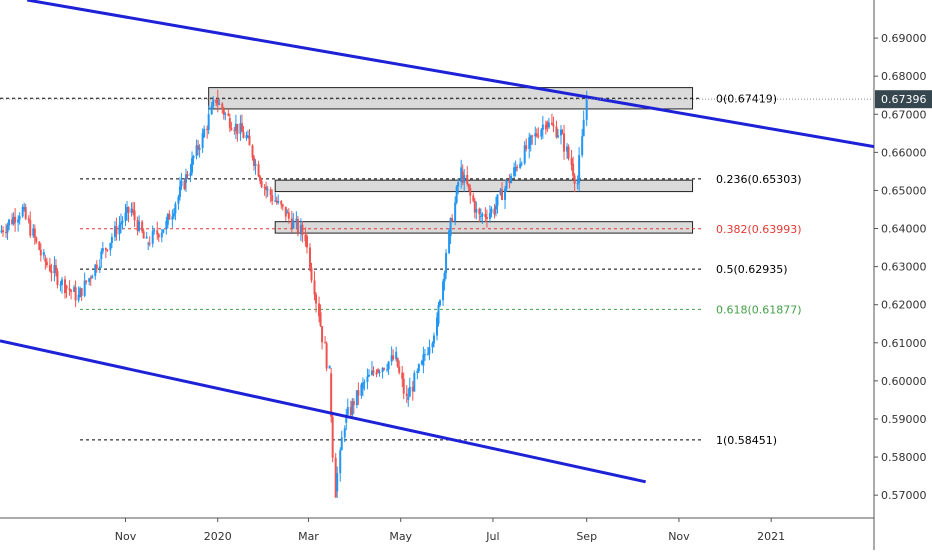 The width and height of the screenshot is (932, 554). What do you see at coordinates (492, 536) in the screenshot?
I see `time-tick-label: Jul` at bounding box center [492, 536].